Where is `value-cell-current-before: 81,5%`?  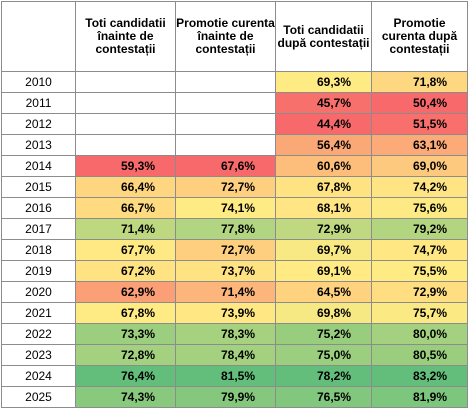
value-cell-current-before: 81,5% is located at coordinates (225, 376).